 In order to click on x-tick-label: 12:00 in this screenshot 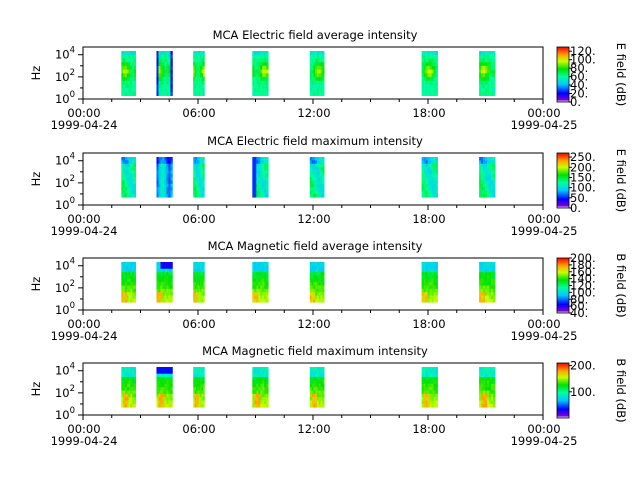, I will do `click(313, 113)`.